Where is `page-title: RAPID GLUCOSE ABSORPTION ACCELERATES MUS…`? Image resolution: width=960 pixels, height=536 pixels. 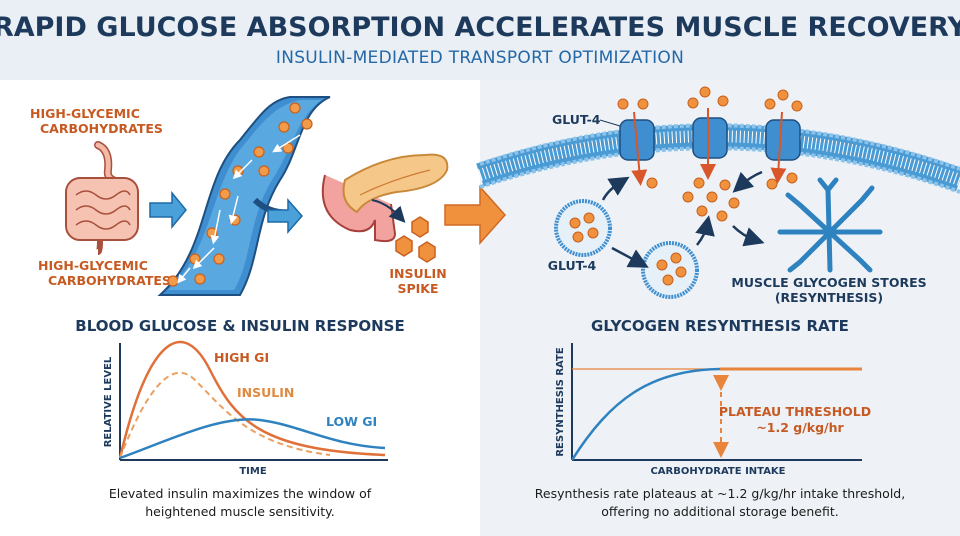 page-title: RAPID GLUCOSE ABSORPTION ACCELERATES MUS… is located at coordinates (480, 27).